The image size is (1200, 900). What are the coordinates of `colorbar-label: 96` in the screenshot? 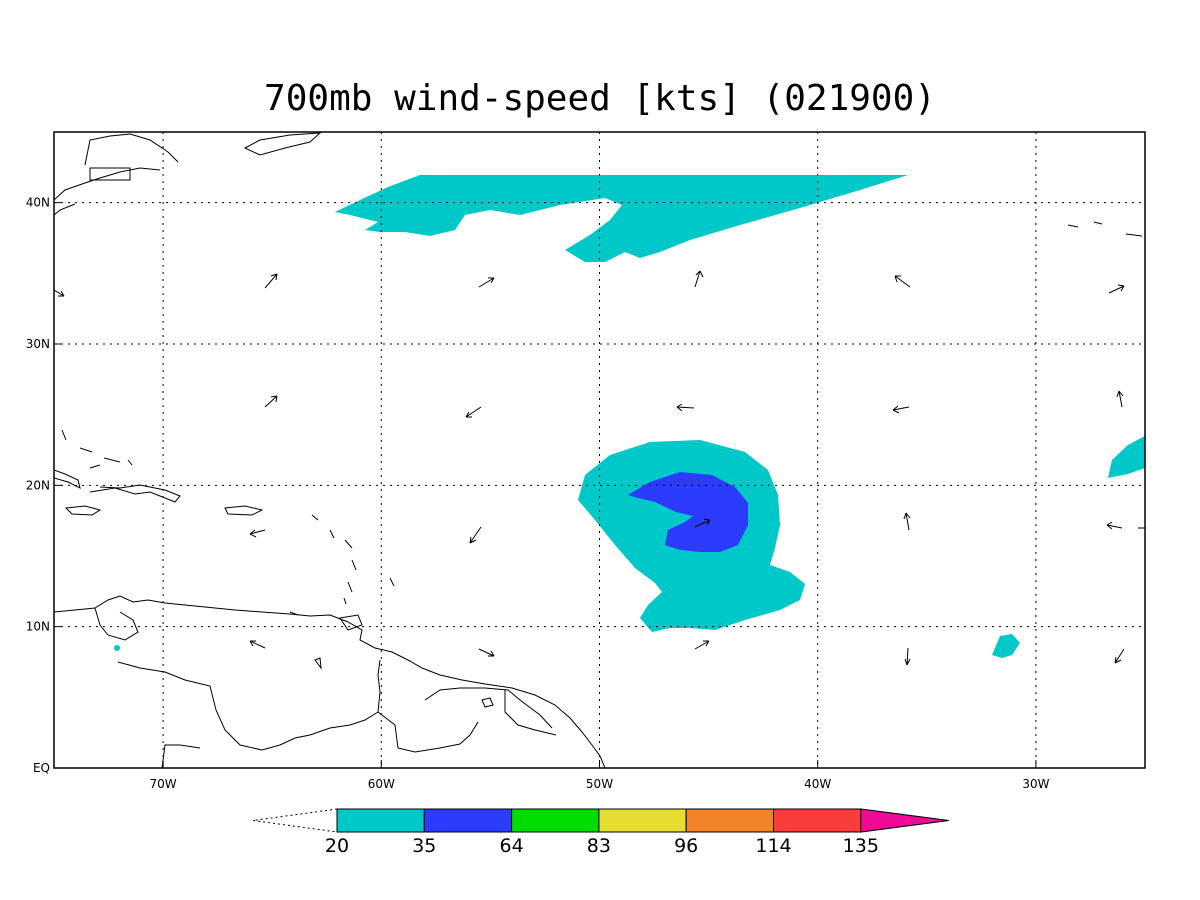 It's located at (686, 846).